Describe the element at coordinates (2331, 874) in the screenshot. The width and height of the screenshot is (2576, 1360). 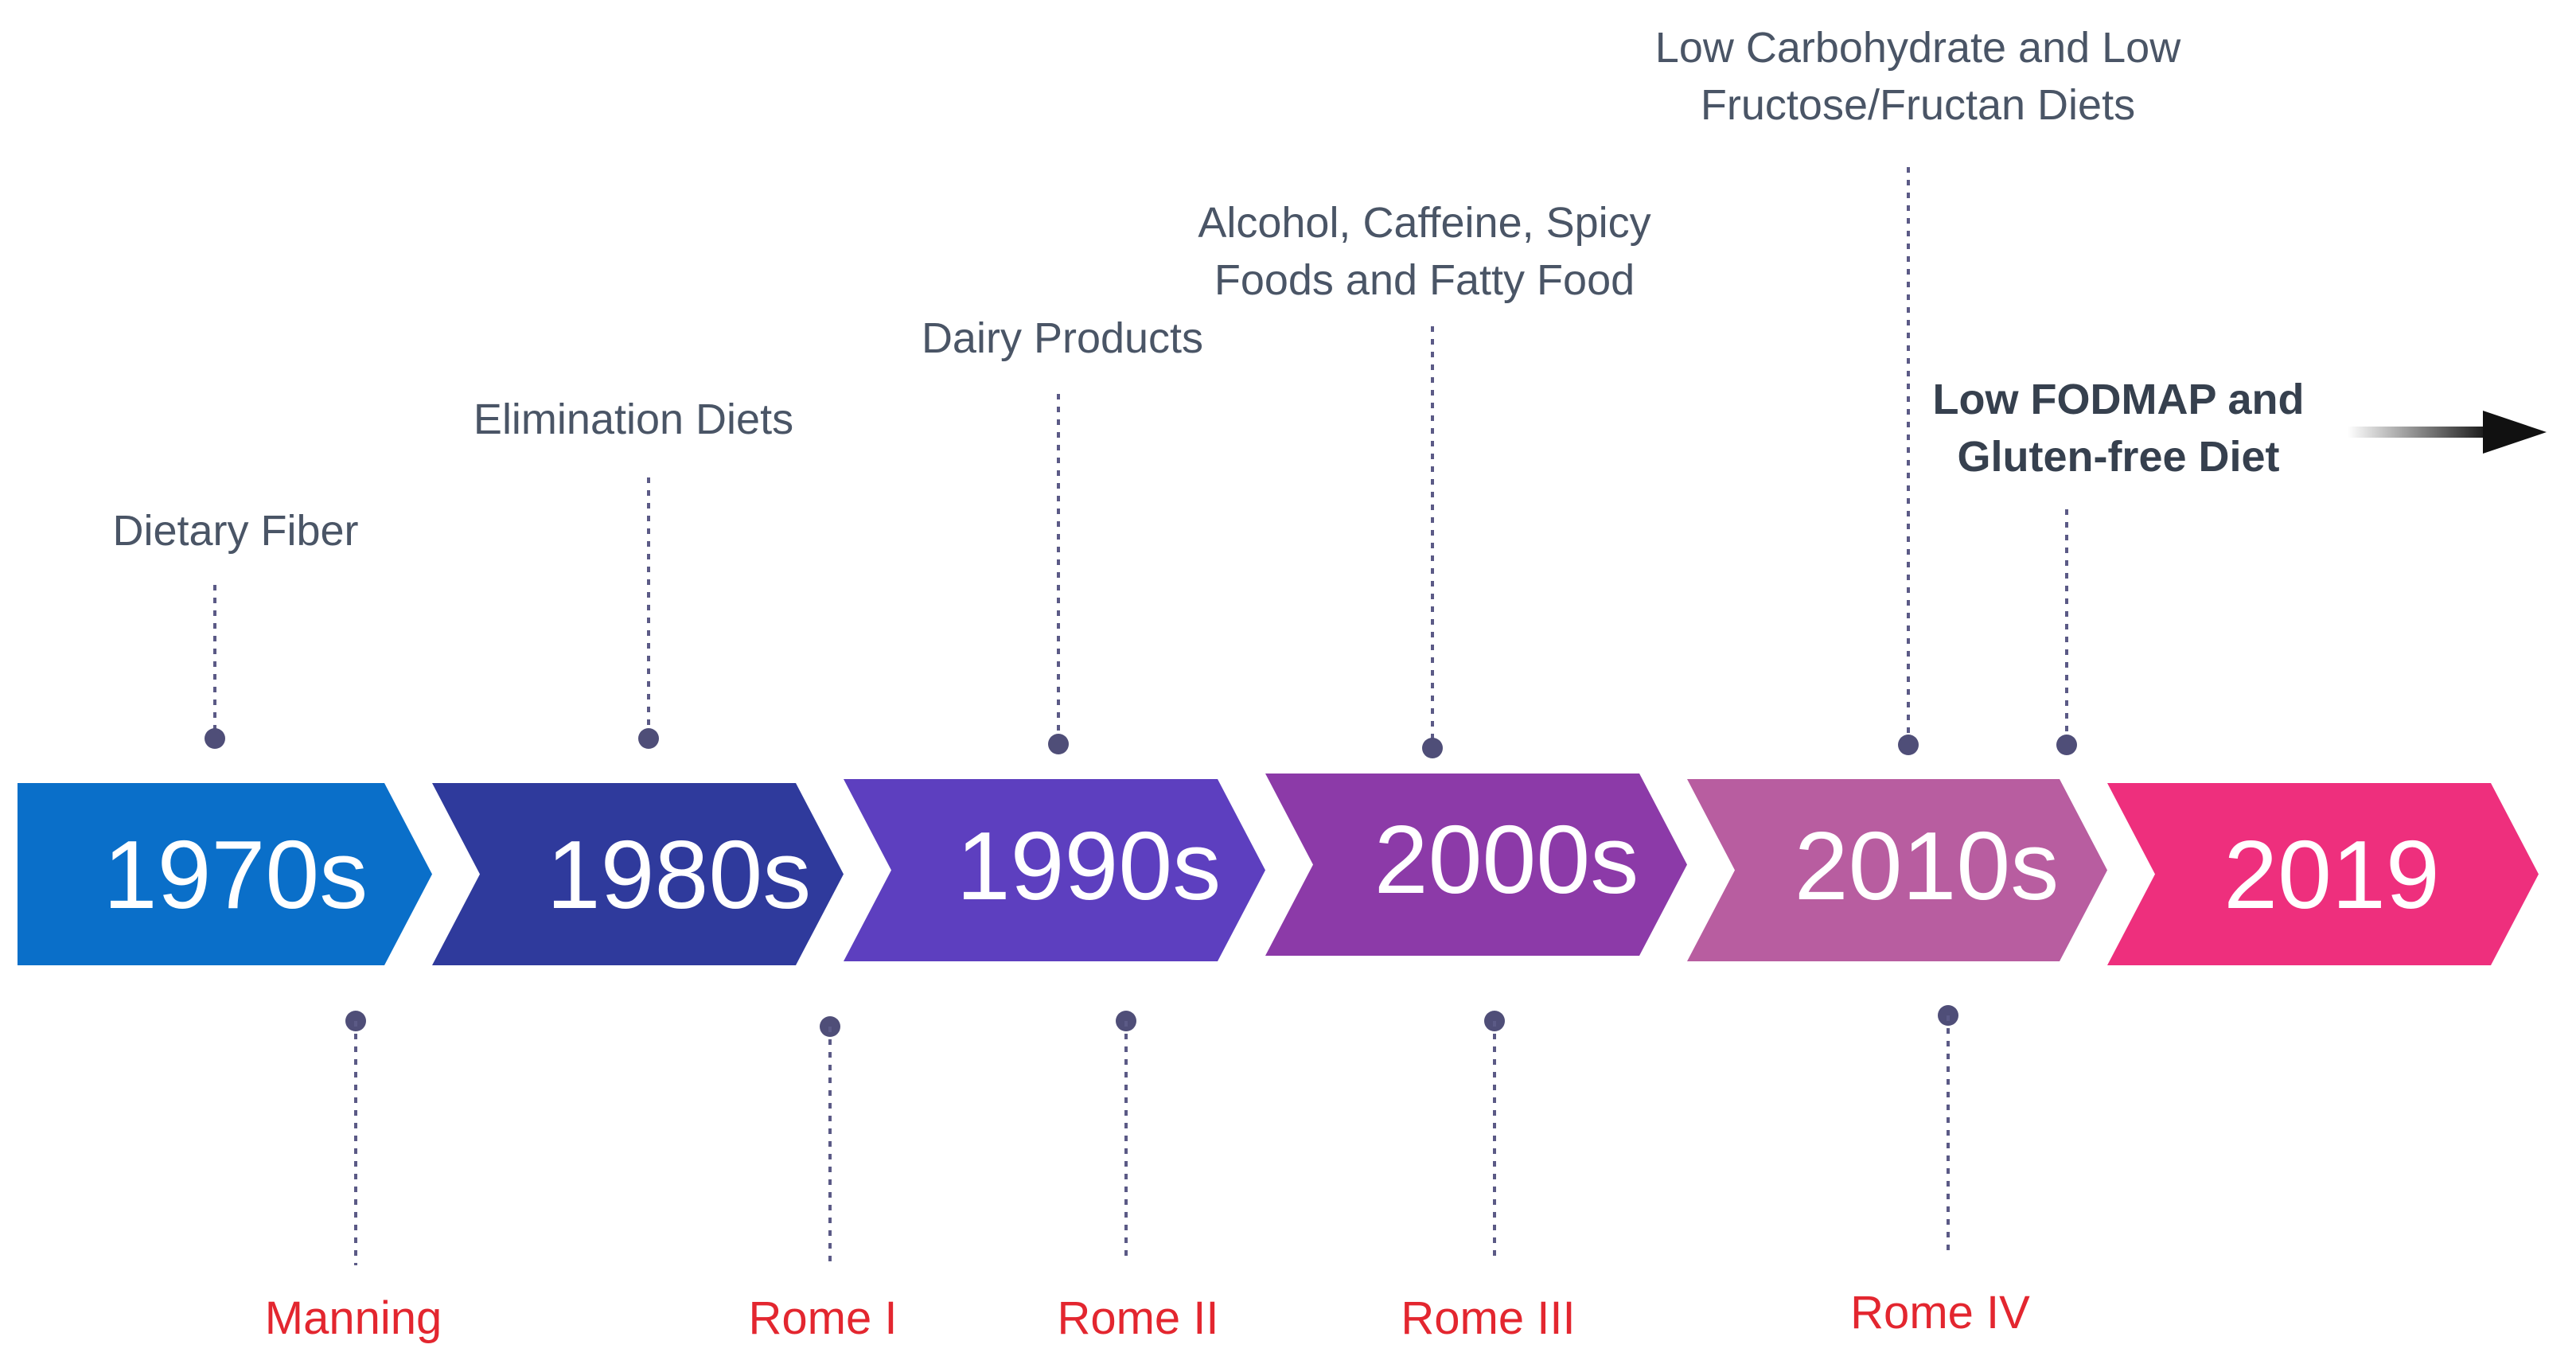
I see `era-label-2019: 2019` at that location.